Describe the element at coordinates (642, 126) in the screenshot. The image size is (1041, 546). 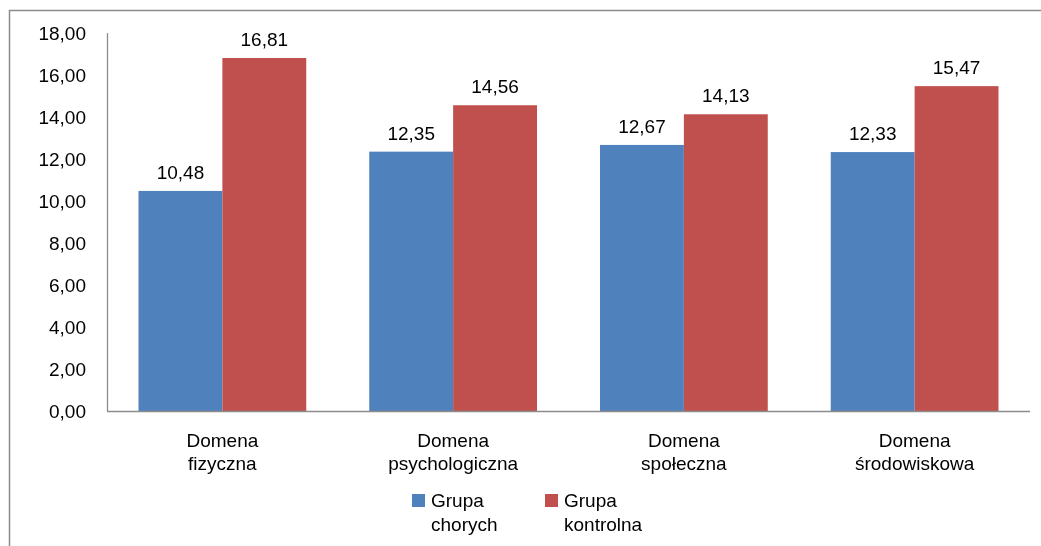
I see `data-label: 12,67` at that location.